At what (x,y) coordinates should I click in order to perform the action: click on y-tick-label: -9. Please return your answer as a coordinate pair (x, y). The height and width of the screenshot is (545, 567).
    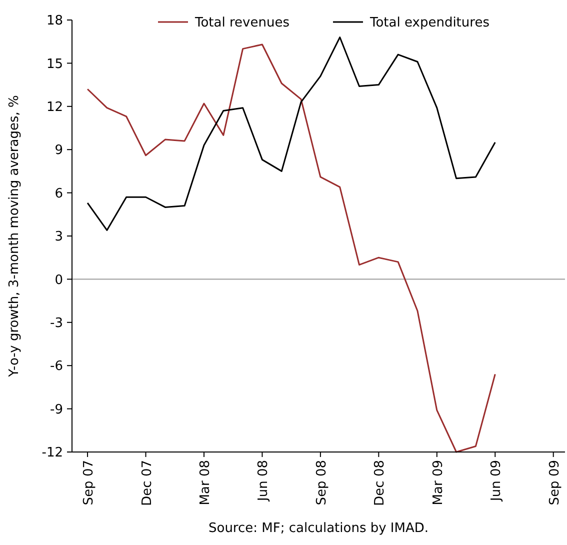
    Looking at the image, I should click on (56, 410).